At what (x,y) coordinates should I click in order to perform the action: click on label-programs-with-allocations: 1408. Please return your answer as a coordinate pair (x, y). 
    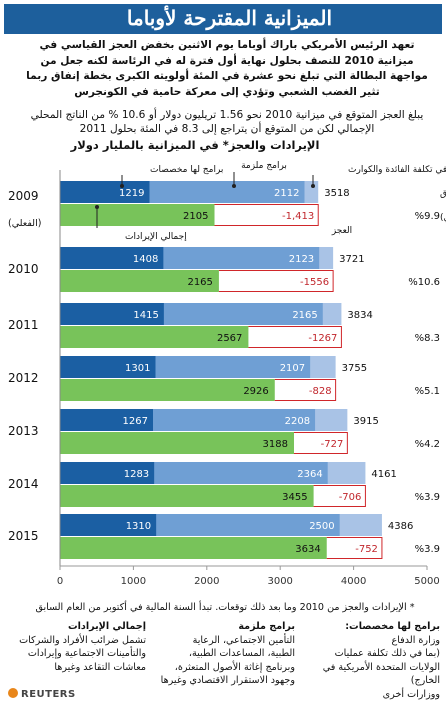
    Looking at the image, I should click on (145, 259).